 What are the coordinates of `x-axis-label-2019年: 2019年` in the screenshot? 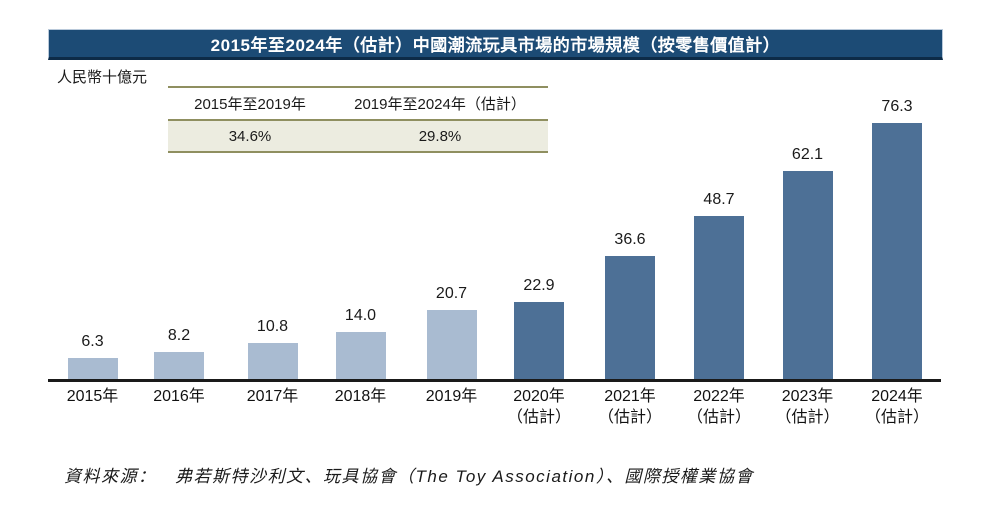 It's located at (451, 396).